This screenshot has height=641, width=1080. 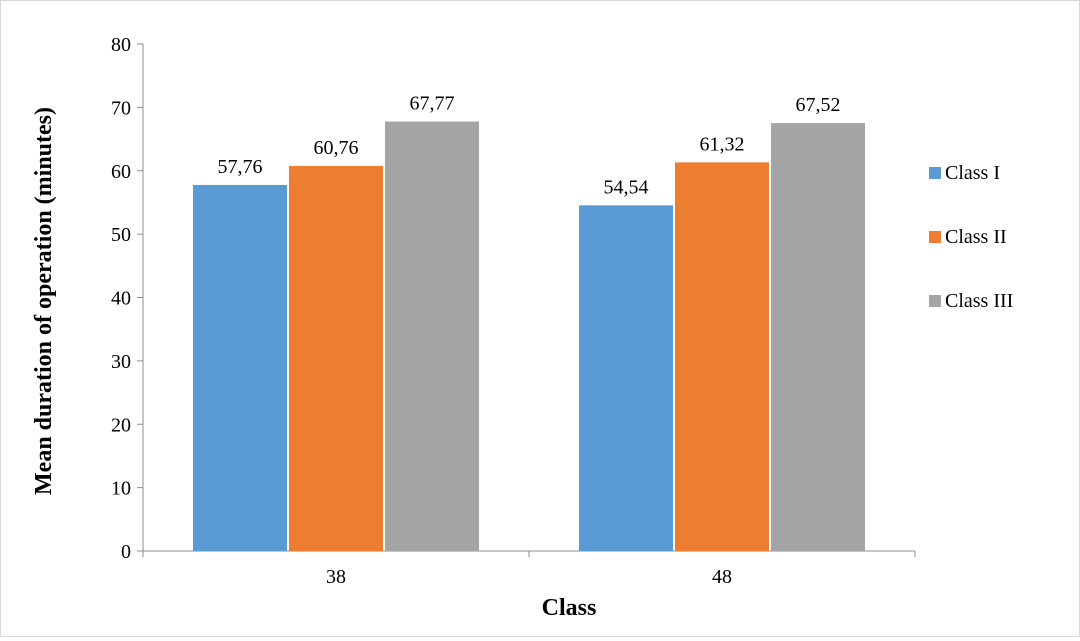 I want to click on data-label: 67,52, so click(x=818, y=105).